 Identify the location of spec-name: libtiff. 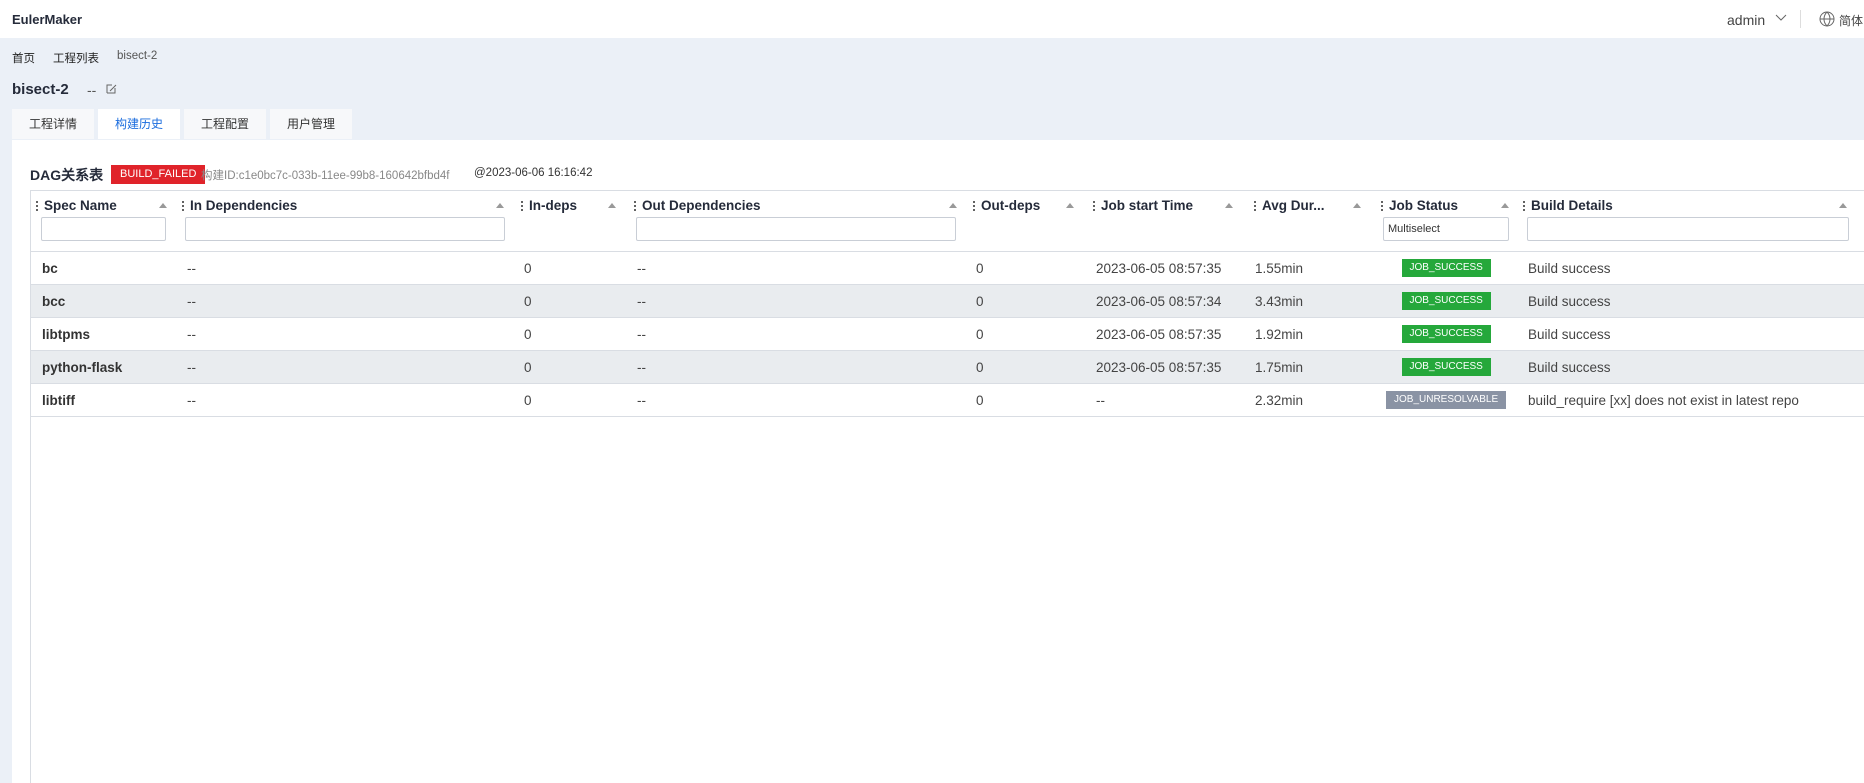
(58, 400).